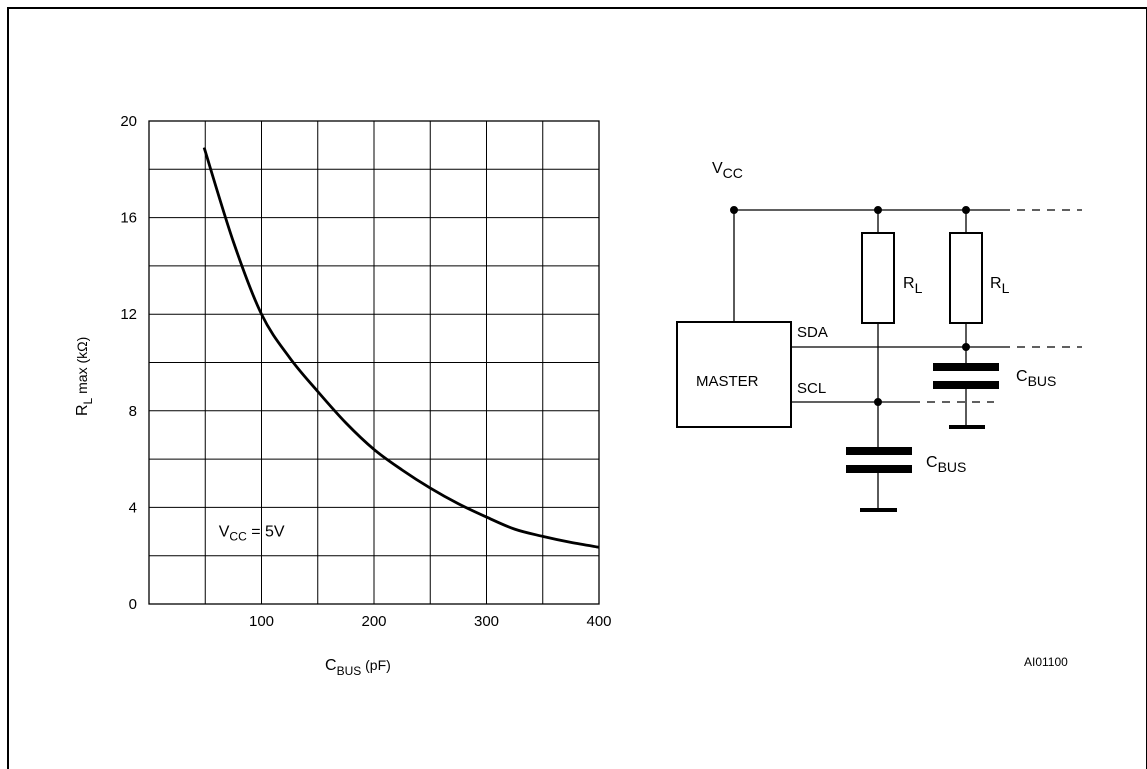 The height and width of the screenshot is (769, 1147). What do you see at coordinates (133, 604) in the screenshot?
I see `y-tick-label: 0` at bounding box center [133, 604].